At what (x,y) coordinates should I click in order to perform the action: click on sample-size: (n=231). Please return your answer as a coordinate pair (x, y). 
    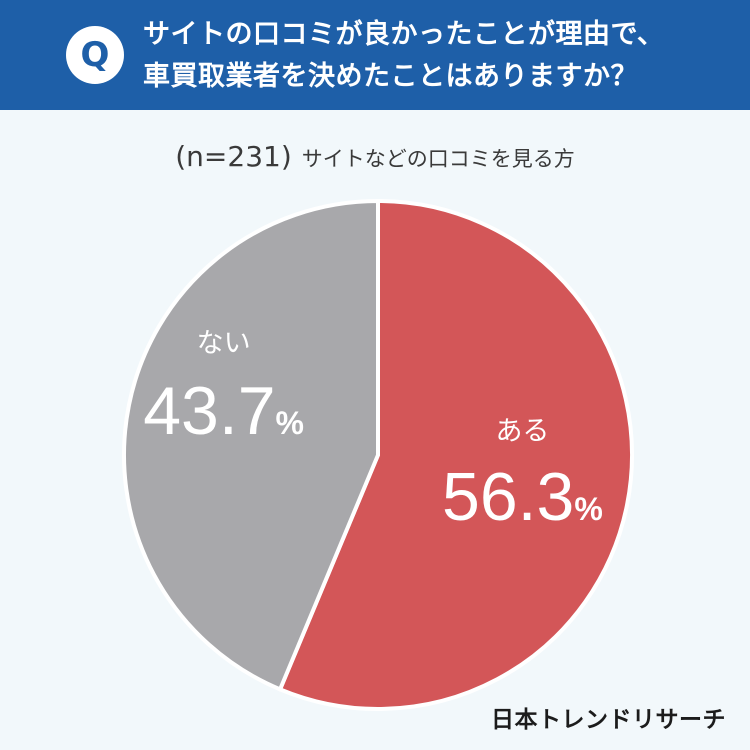
    Looking at the image, I should click on (233, 156).